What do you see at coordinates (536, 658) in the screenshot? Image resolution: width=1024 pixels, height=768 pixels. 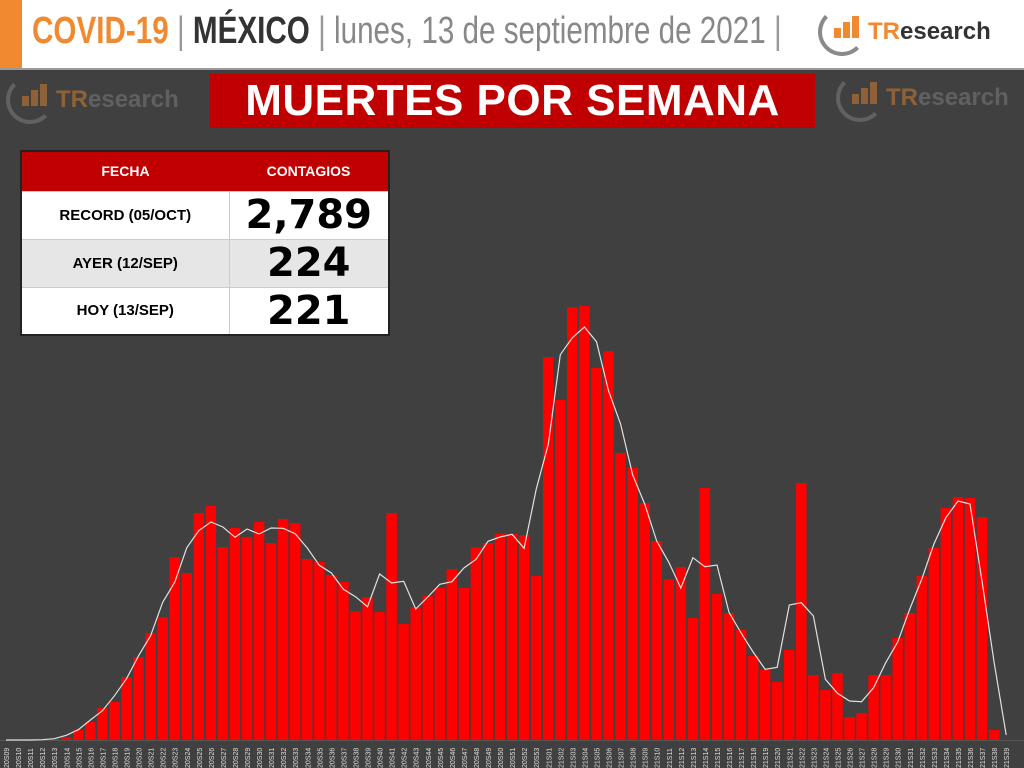 I see `bar-20S53` at bounding box center [536, 658].